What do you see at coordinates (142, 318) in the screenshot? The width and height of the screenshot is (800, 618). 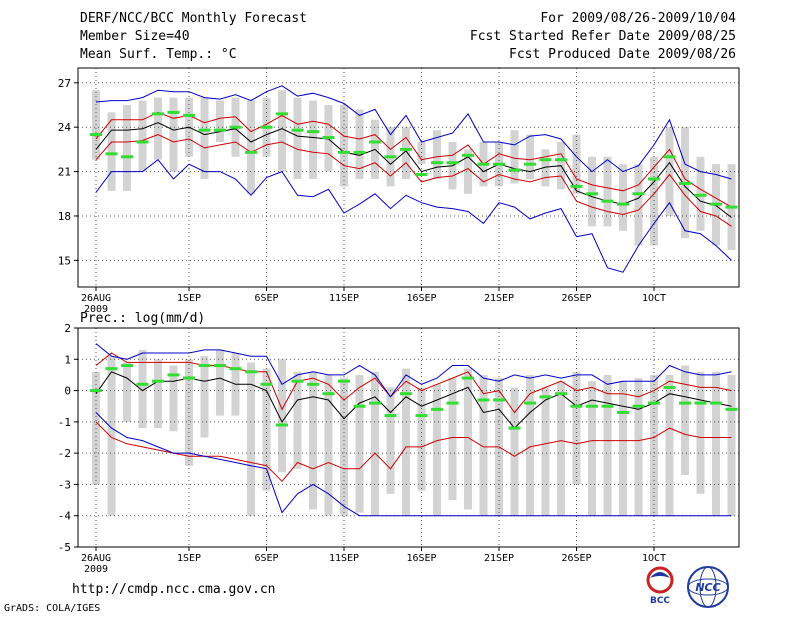 I see `precipitation-title: Prec.: log(mm/d)` at bounding box center [142, 318].